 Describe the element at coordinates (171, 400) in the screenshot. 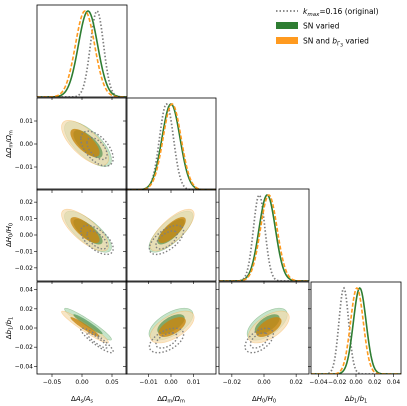

I see `x-axis-label: ΔΩm/Ωm` at that location.